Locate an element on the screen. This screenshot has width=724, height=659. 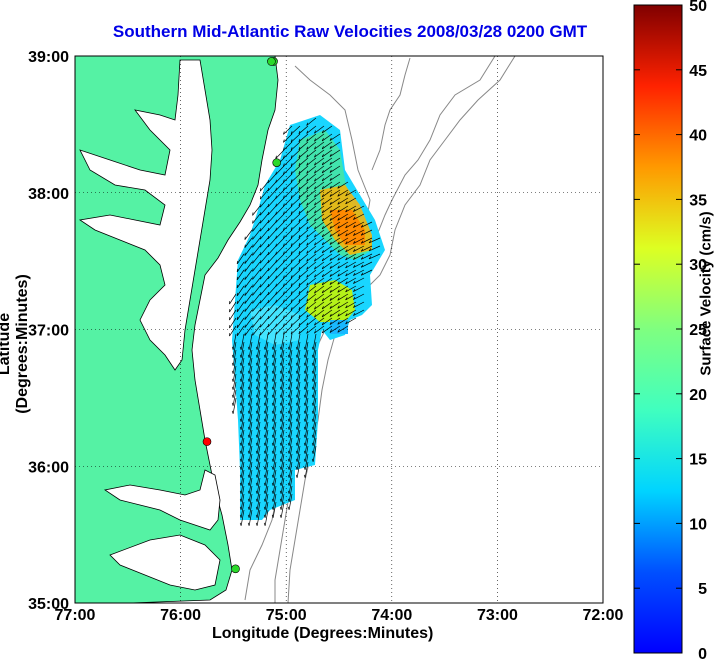
colorbar-ticks: 0 5 10 15 20 25 30 35 40 45 50 is located at coordinates (670, 329).